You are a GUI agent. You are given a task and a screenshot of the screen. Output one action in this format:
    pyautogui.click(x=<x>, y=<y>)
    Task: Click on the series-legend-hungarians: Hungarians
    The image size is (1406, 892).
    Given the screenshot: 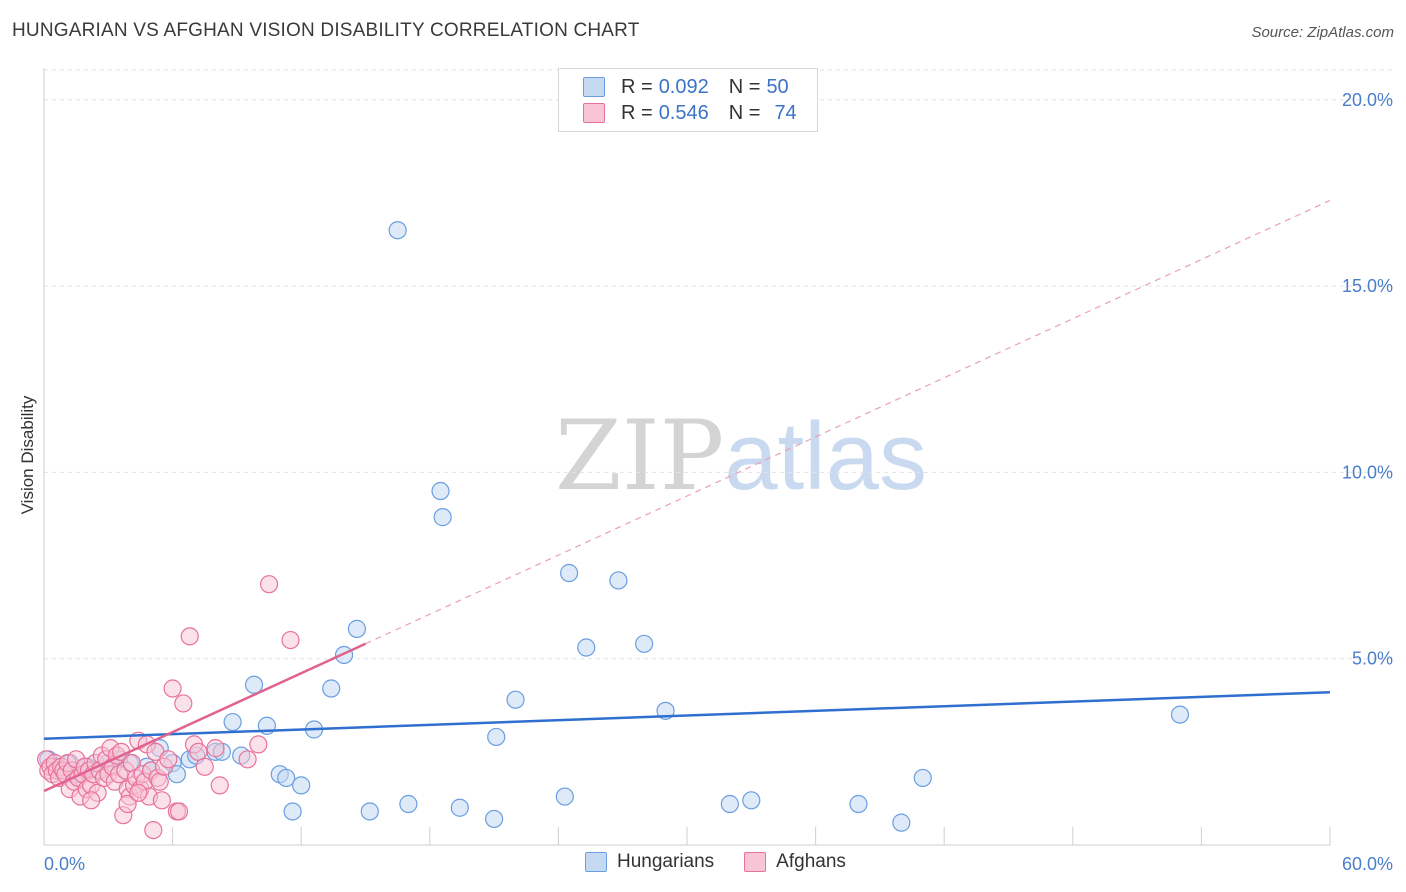 What is the action you would take?
    pyautogui.click(x=649, y=862)
    